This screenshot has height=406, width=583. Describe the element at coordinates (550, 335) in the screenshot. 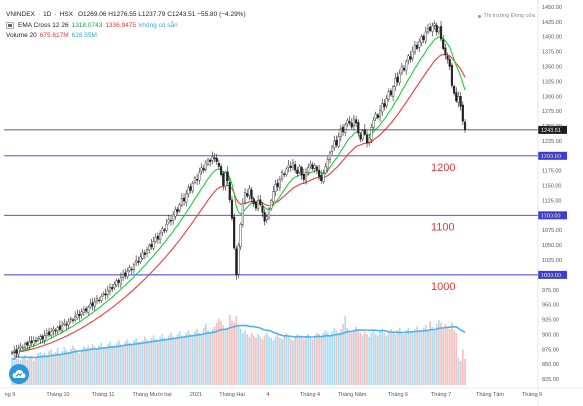

I see `y-tick-label: 900.00` at that location.